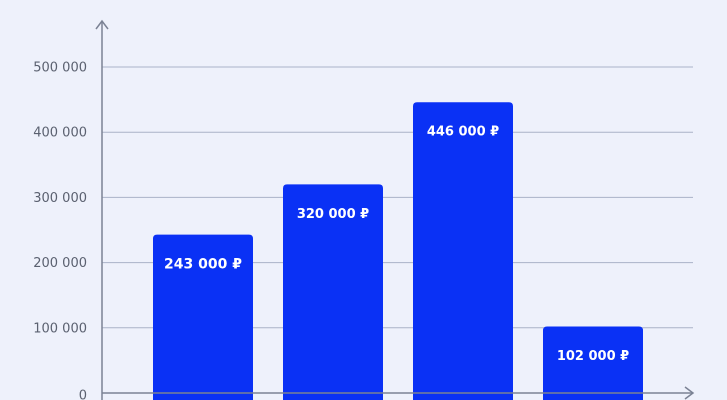  Describe the element at coordinates (593, 356) in the screenshot. I see `bar-value-label: 102 000 ₽` at that location.